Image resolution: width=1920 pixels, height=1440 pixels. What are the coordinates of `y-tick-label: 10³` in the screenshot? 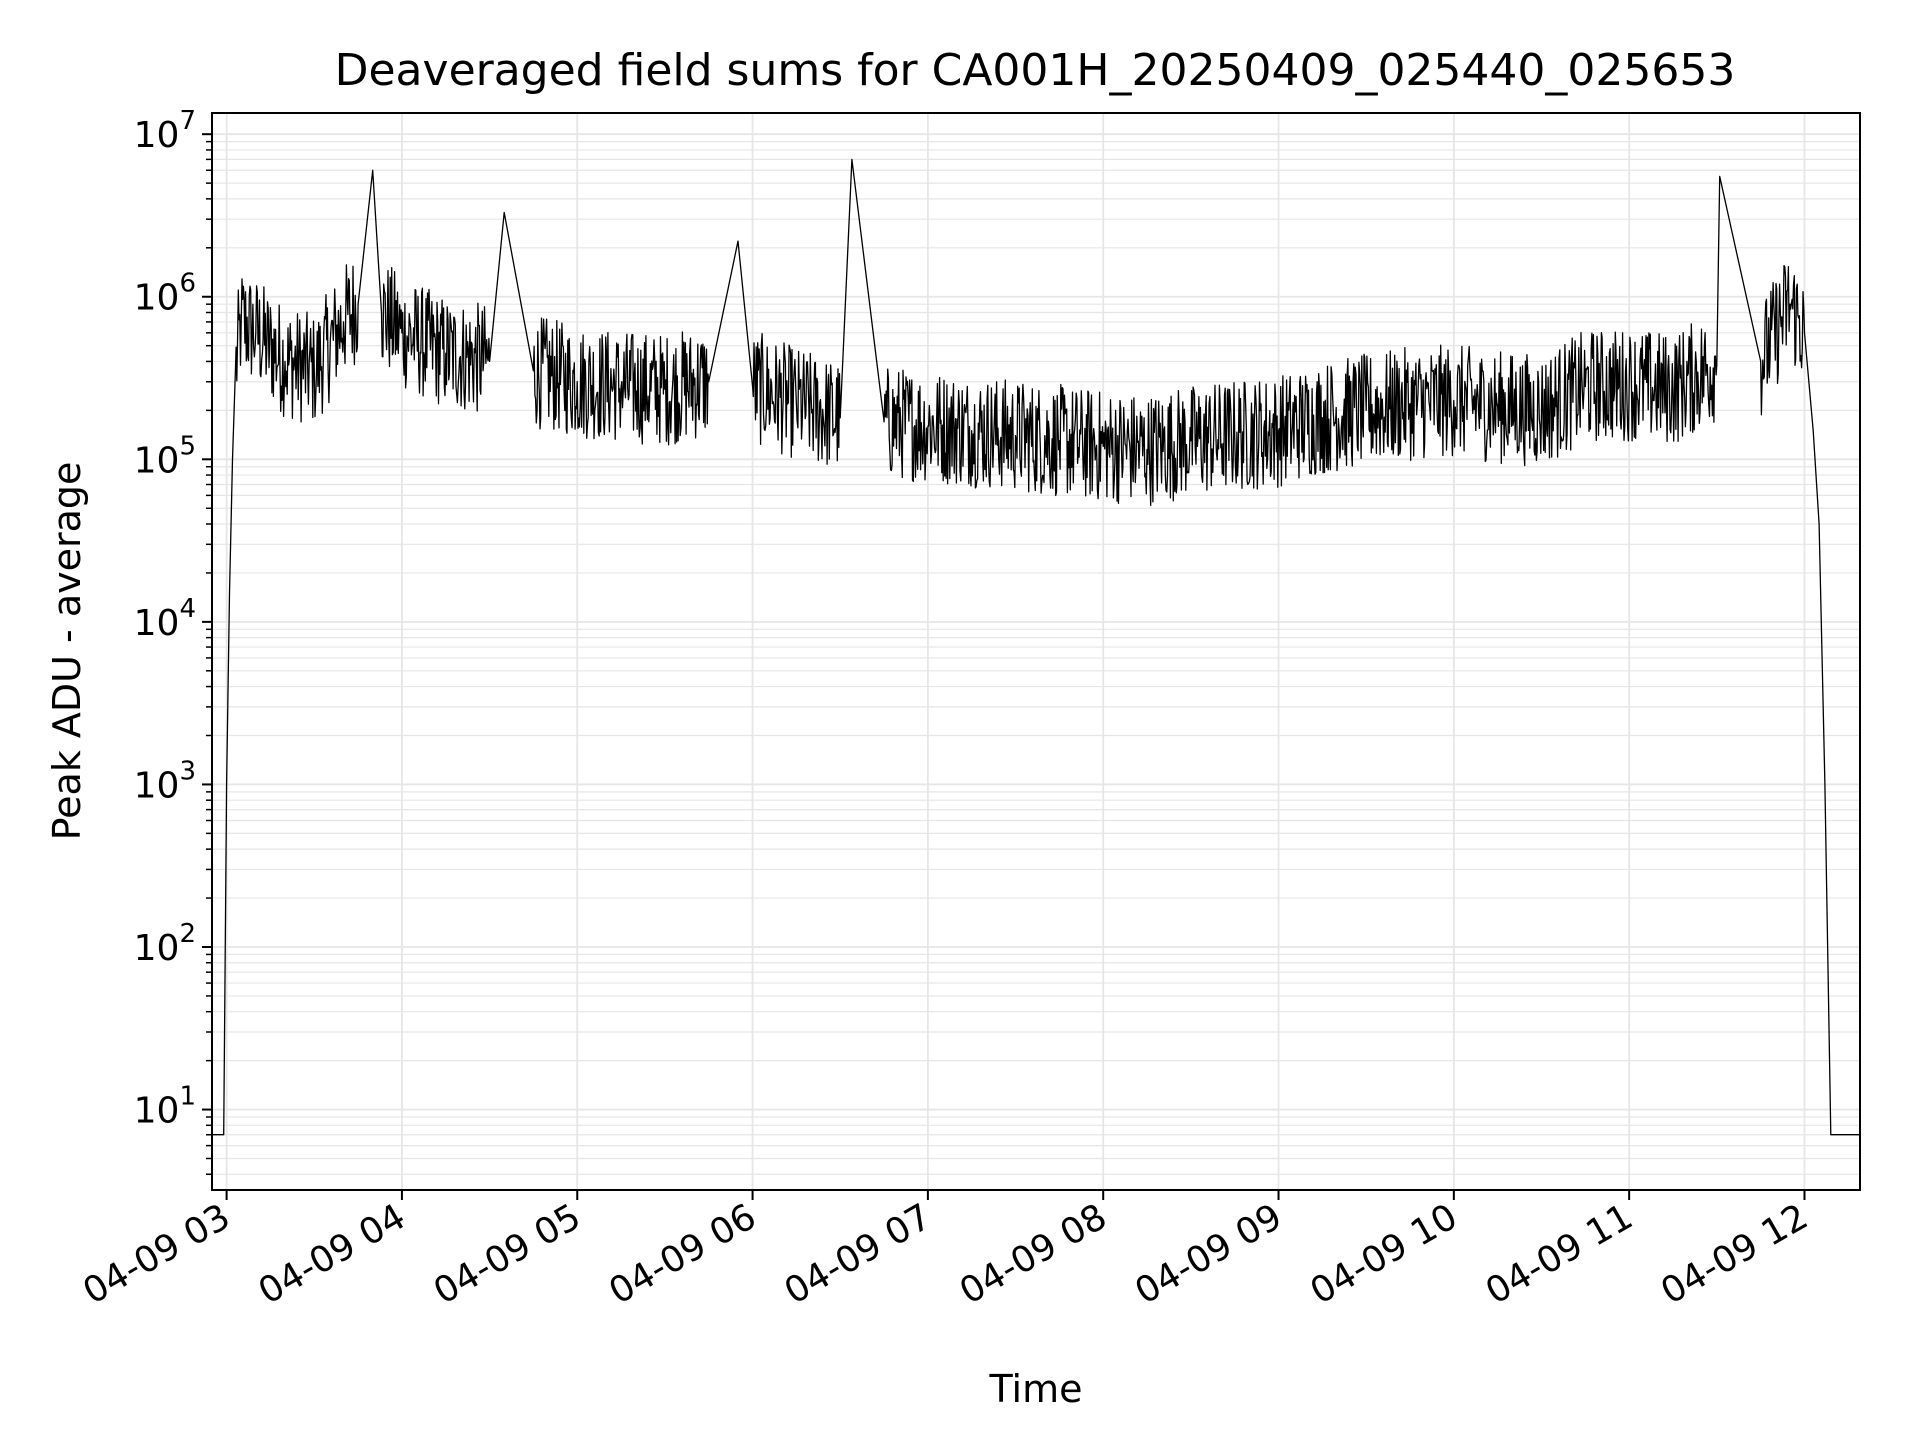 It's located at (165, 781).